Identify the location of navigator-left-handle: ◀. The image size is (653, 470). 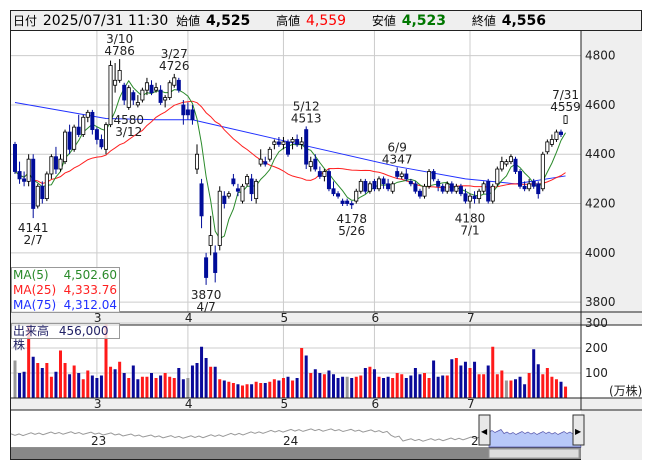
(484, 430).